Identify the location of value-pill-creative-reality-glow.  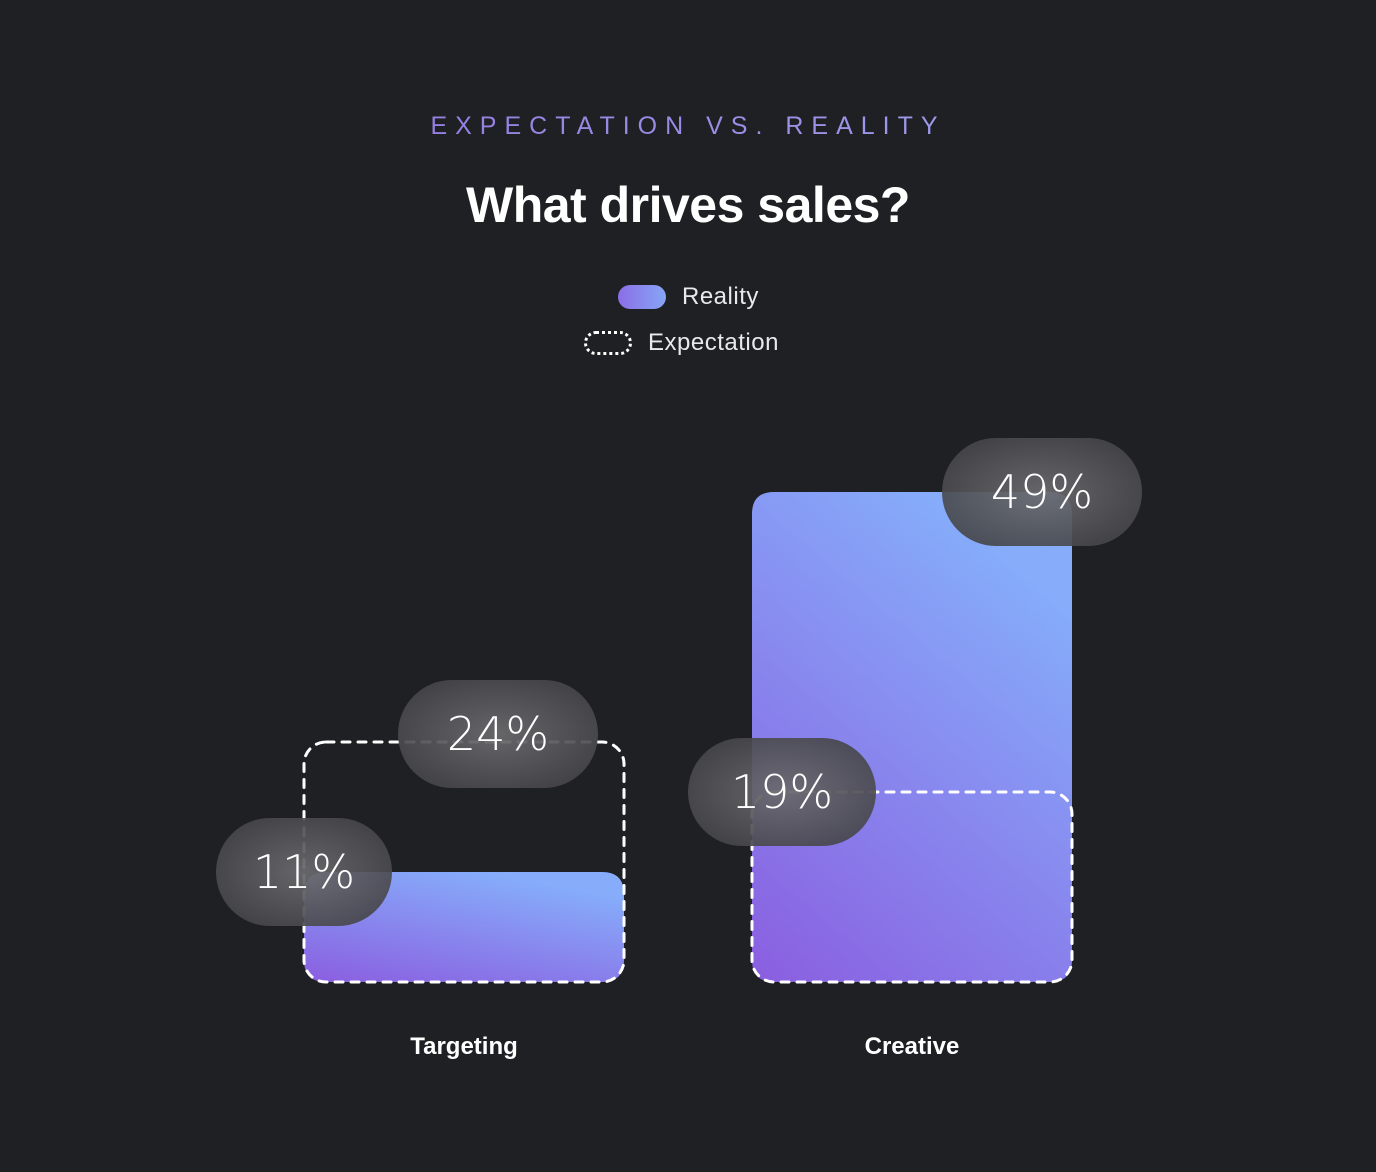
(1042, 492).